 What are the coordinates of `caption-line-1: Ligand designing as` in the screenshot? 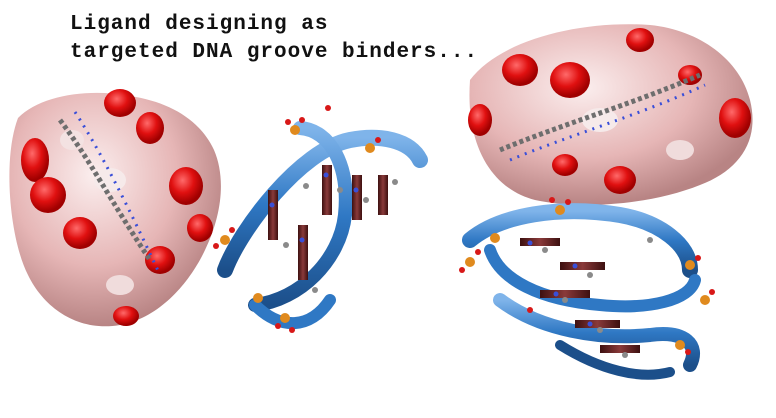 It's located at (199, 24).